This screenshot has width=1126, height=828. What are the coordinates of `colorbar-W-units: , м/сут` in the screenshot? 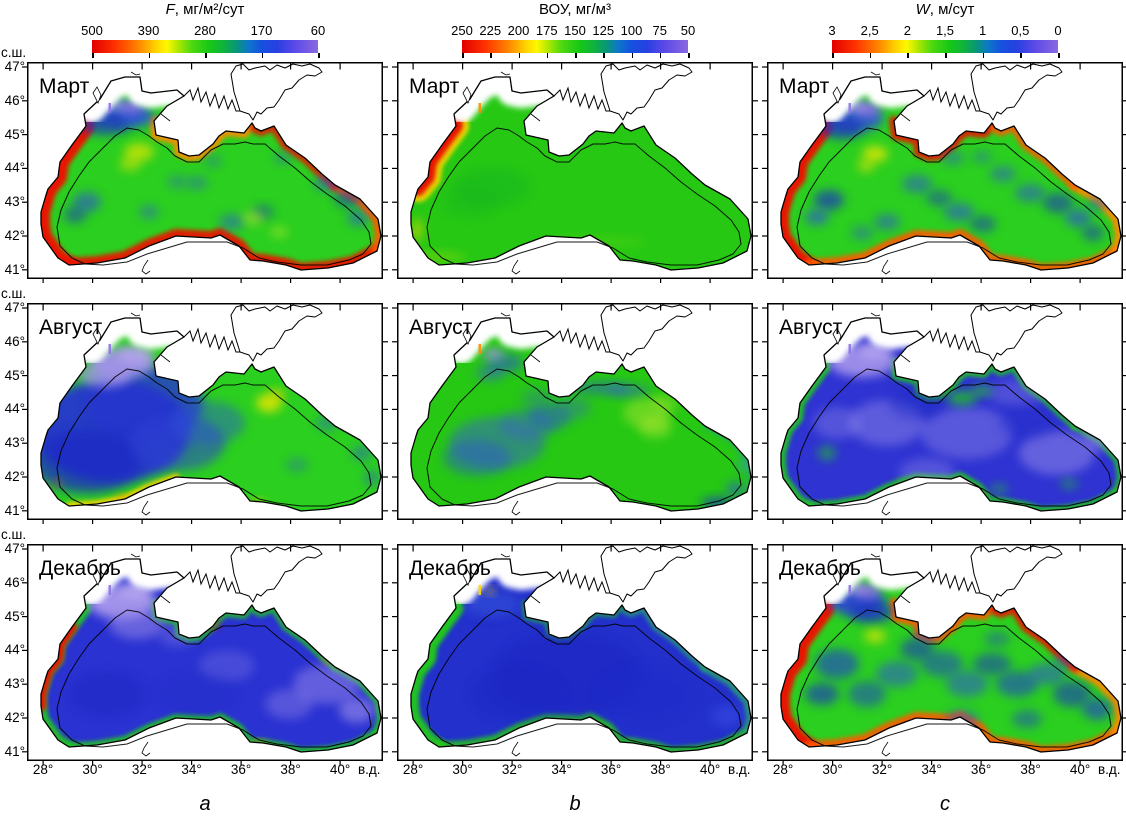 It's located at (952, 9).